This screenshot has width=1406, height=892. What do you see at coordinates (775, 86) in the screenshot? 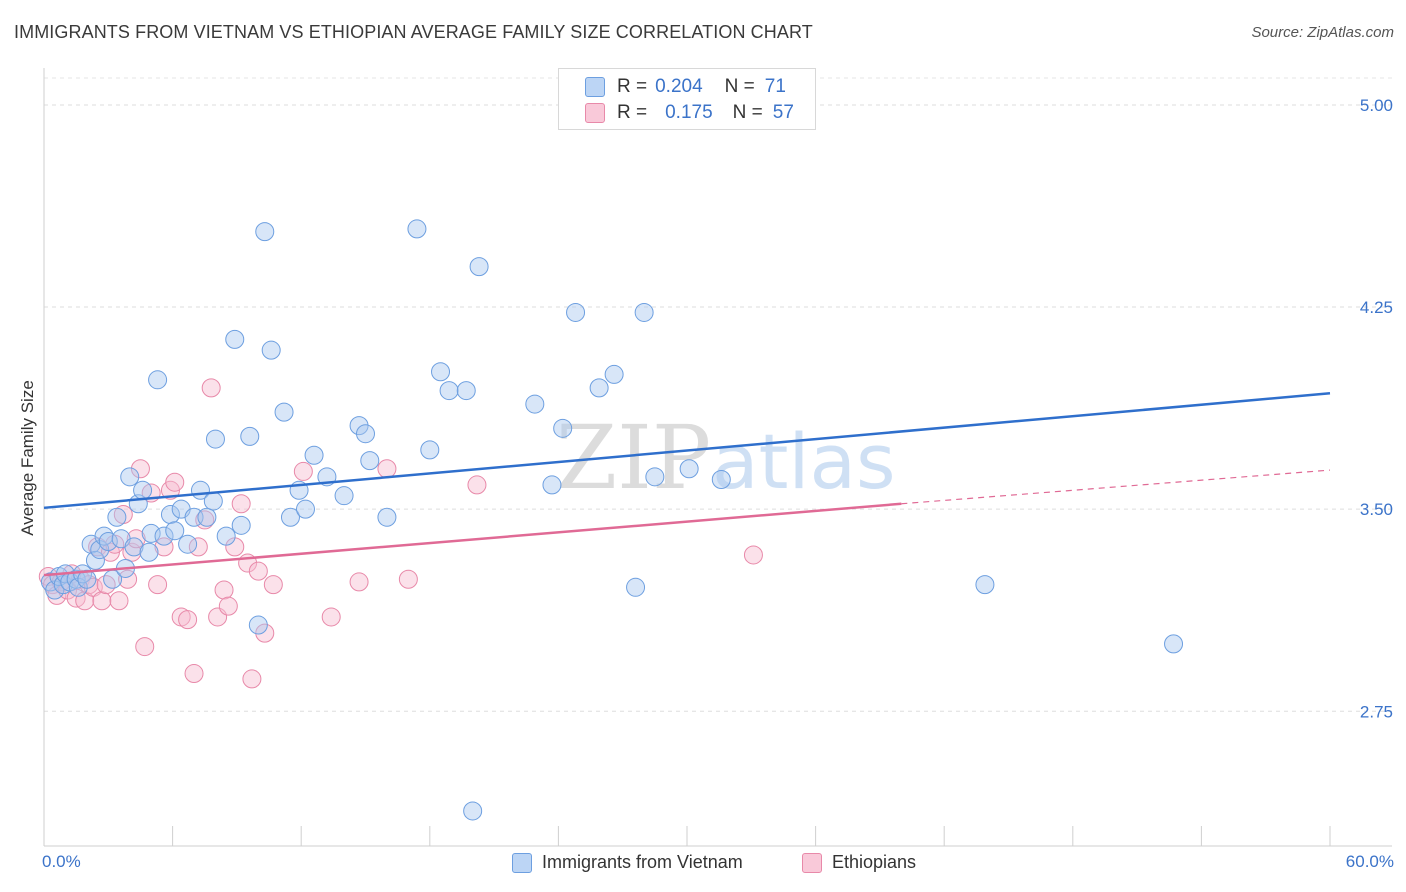
I see `stats-n-value: 71` at bounding box center [775, 86].